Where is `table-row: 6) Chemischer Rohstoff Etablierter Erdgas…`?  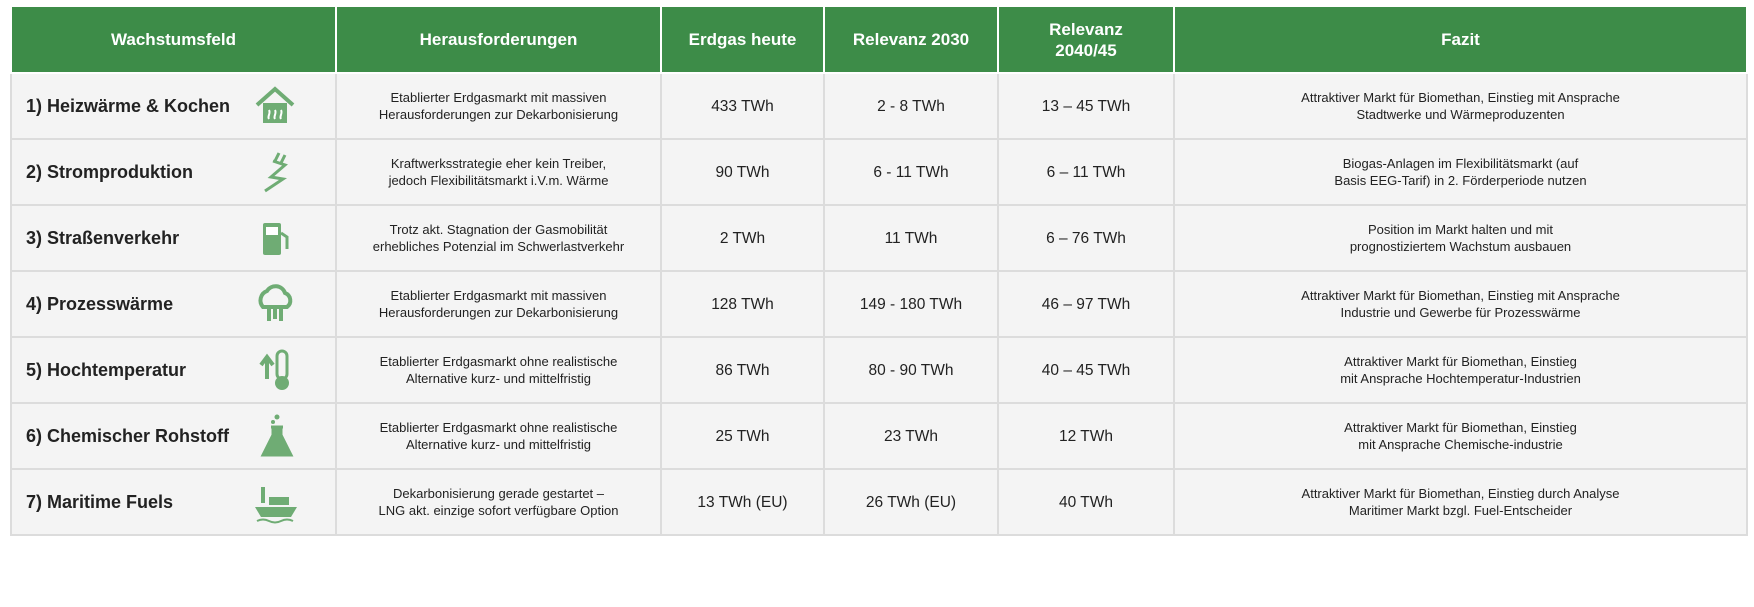
table-row: 6) Chemischer Rohstoff Etablierter Erdgas… is located at coordinates (879, 436).